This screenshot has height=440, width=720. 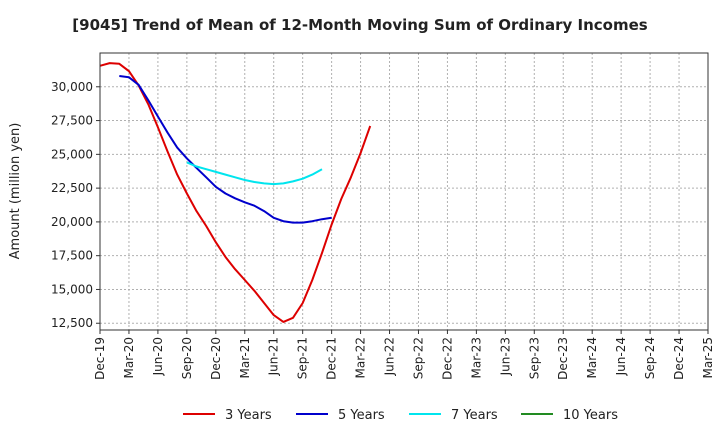 I want to click on x-tick-label: Jun-23, so click(x=505, y=356).